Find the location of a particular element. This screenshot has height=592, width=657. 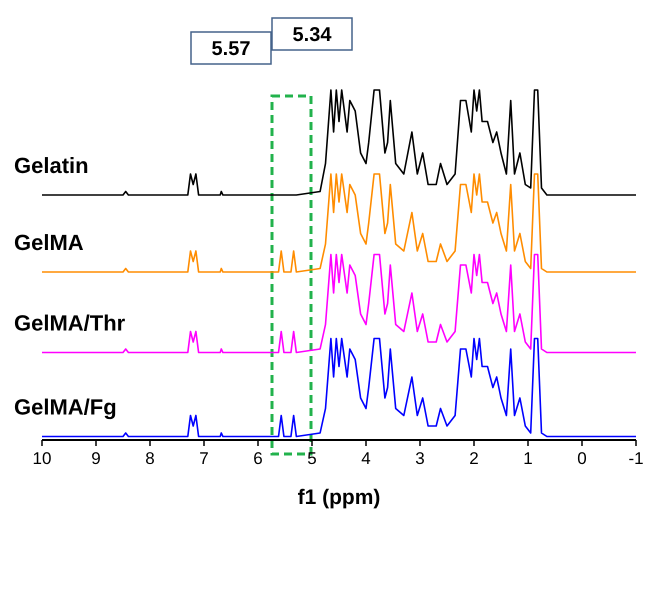

x-tick-label: 3 is located at coordinates (420, 458).